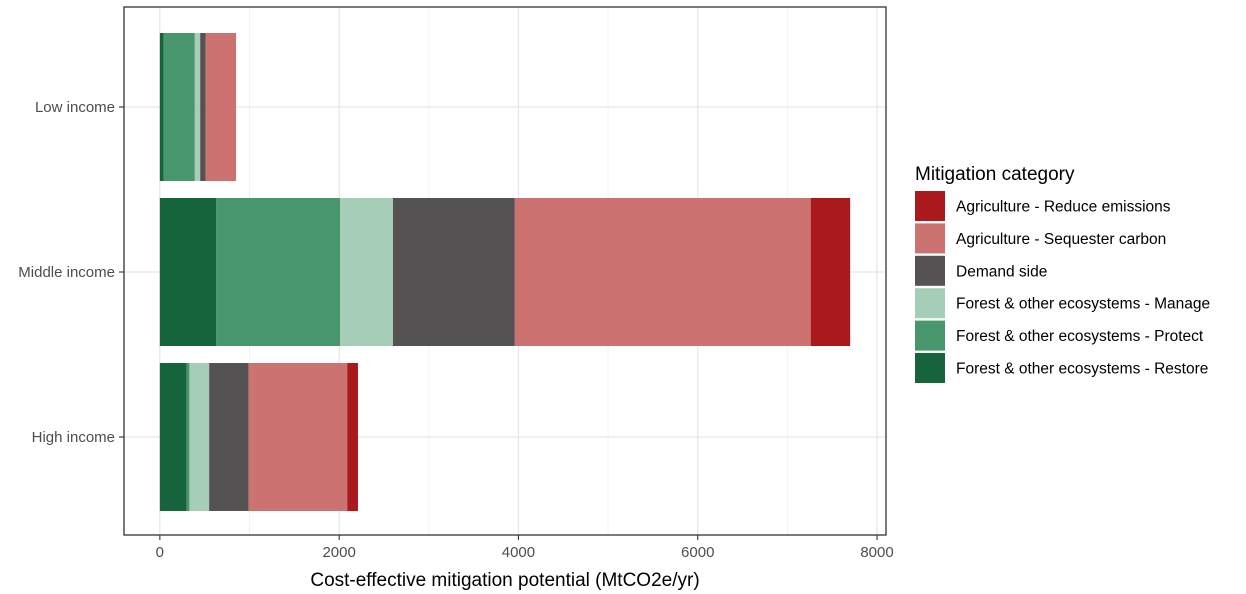 This screenshot has width=1246, height=594. I want to click on legend-key-agriculture-sequester-carbon, so click(930, 238).